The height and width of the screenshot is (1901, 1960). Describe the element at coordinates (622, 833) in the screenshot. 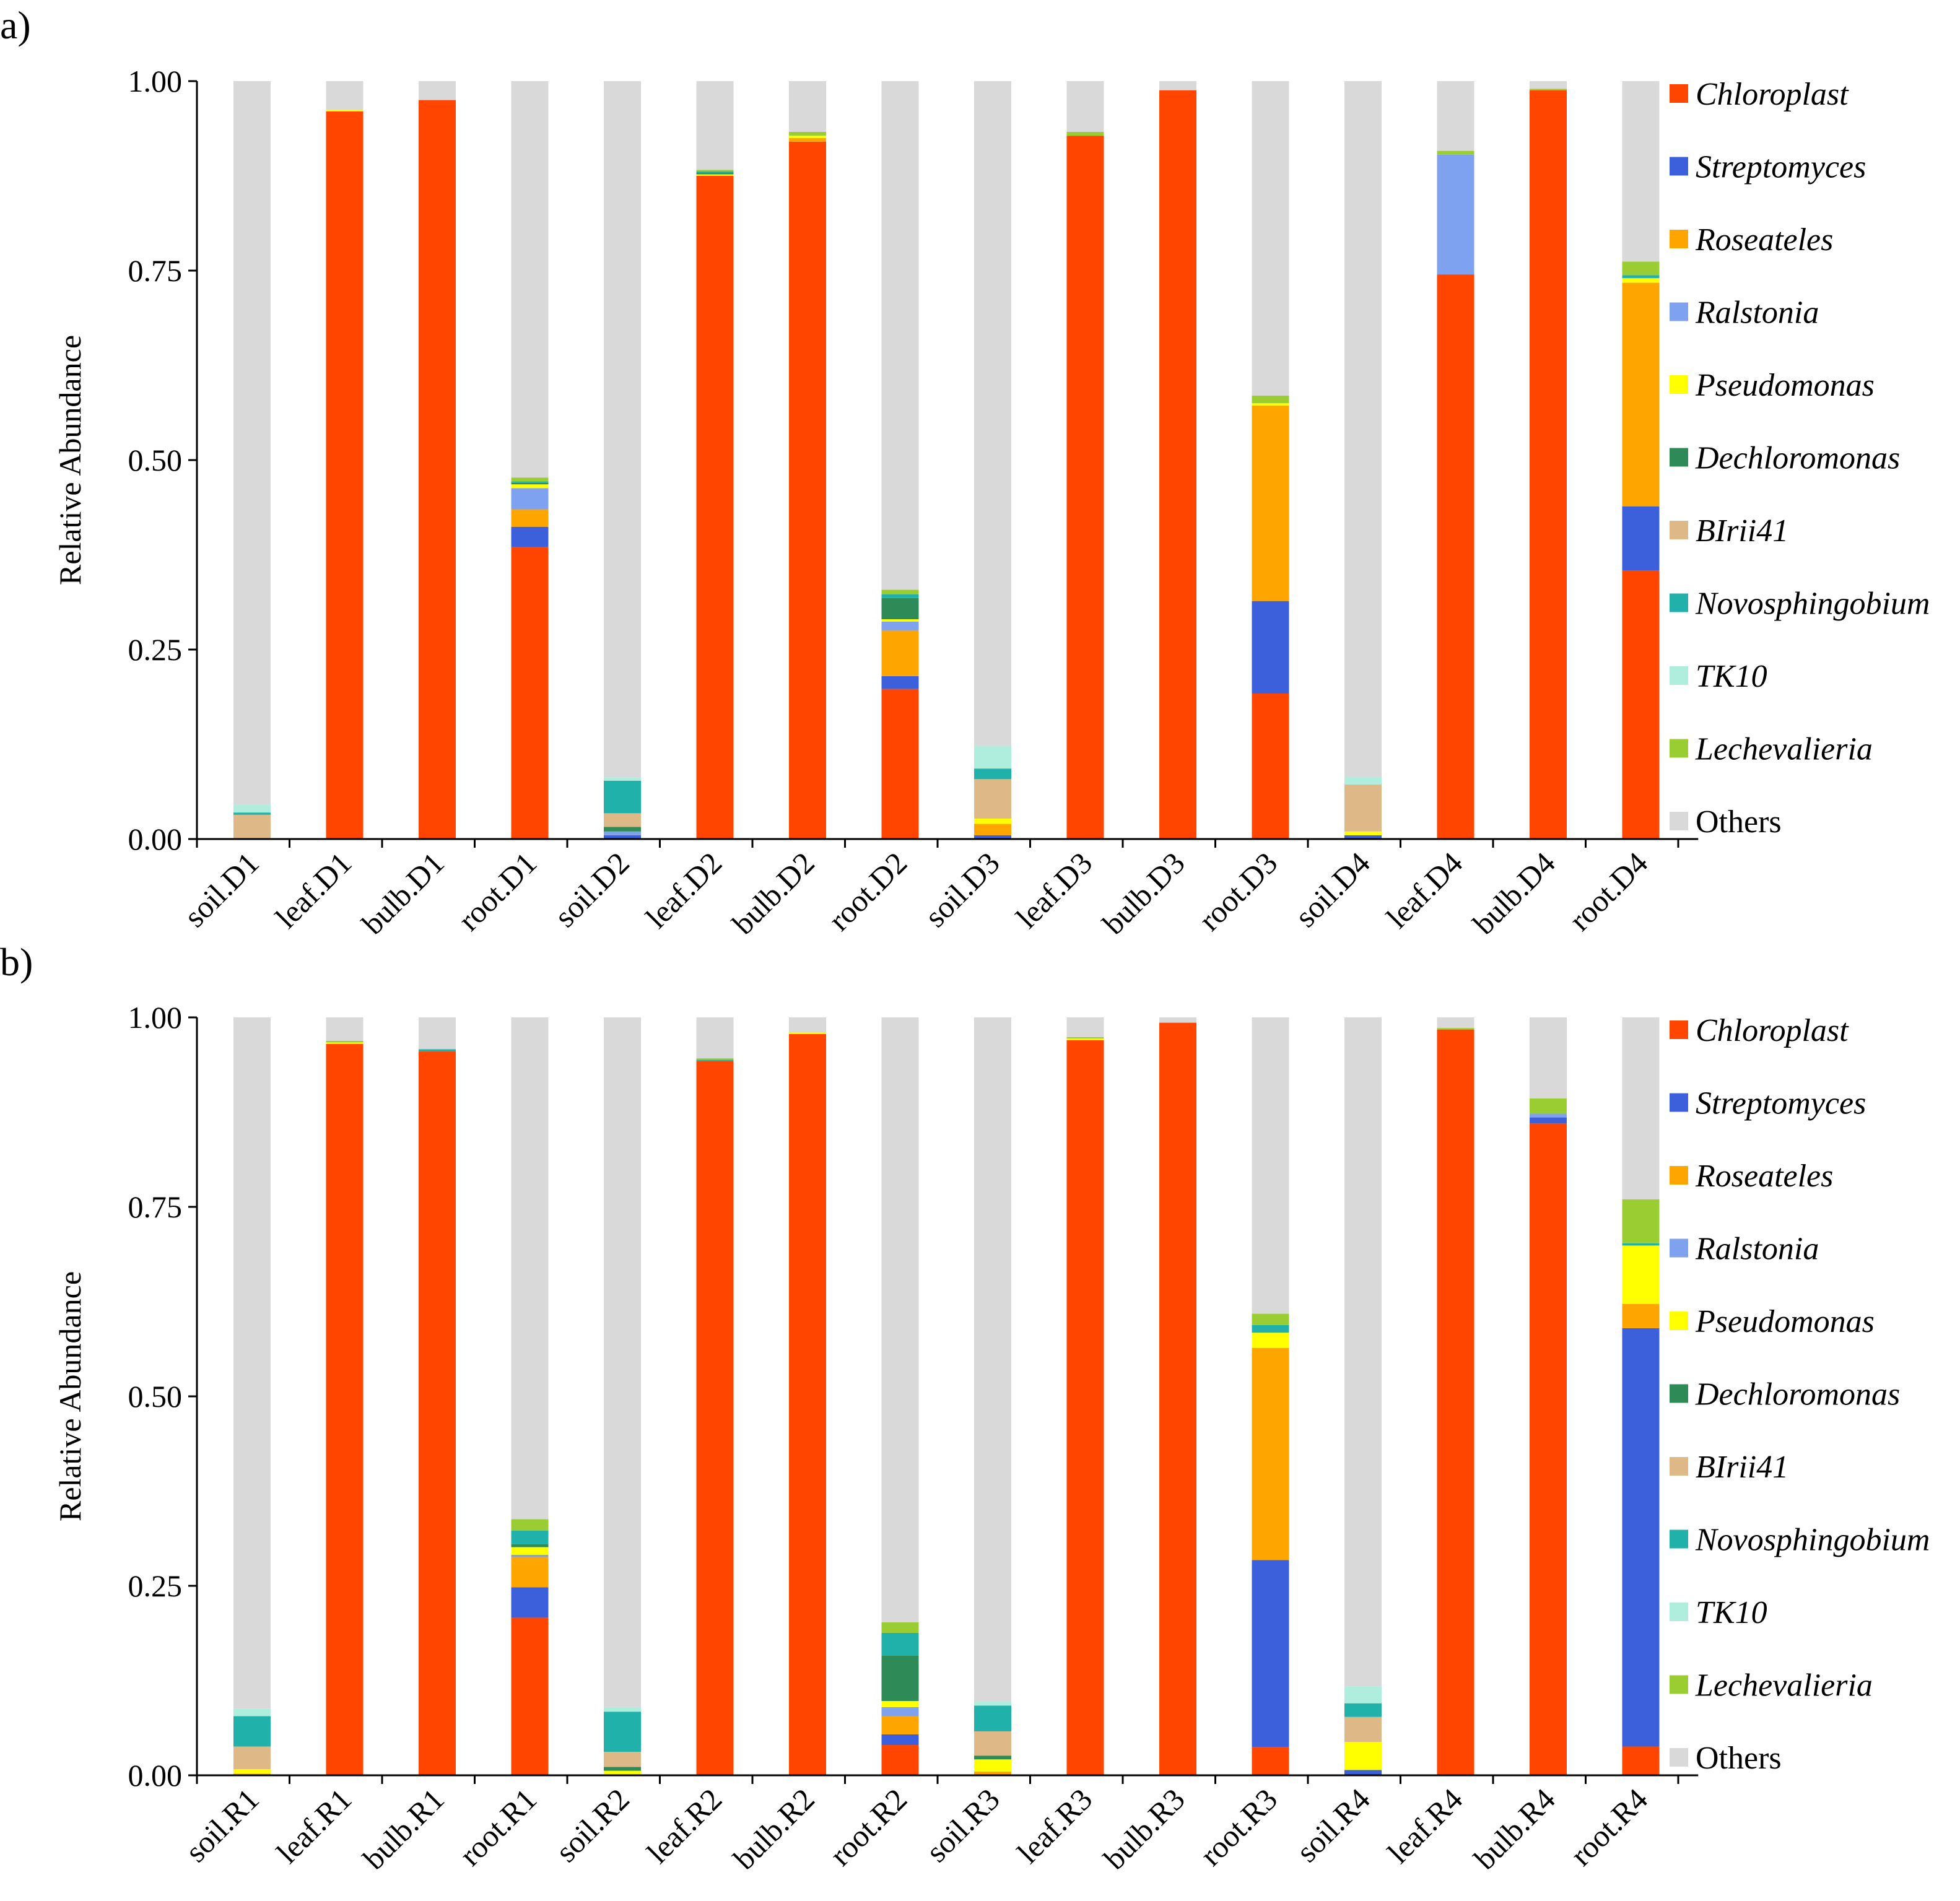

I see `bar-segment-soil-d2-ralstonia` at that location.